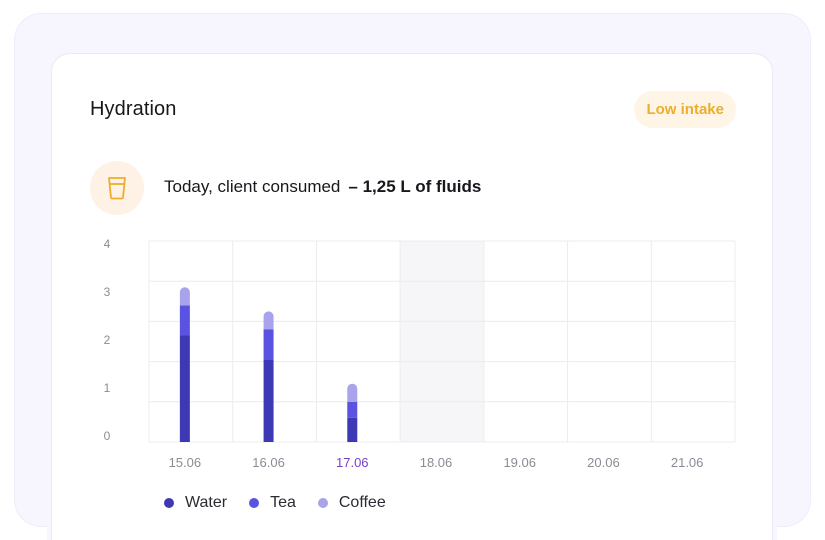  I want to click on legend-item-coffee: Coffee, so click(351, 503).